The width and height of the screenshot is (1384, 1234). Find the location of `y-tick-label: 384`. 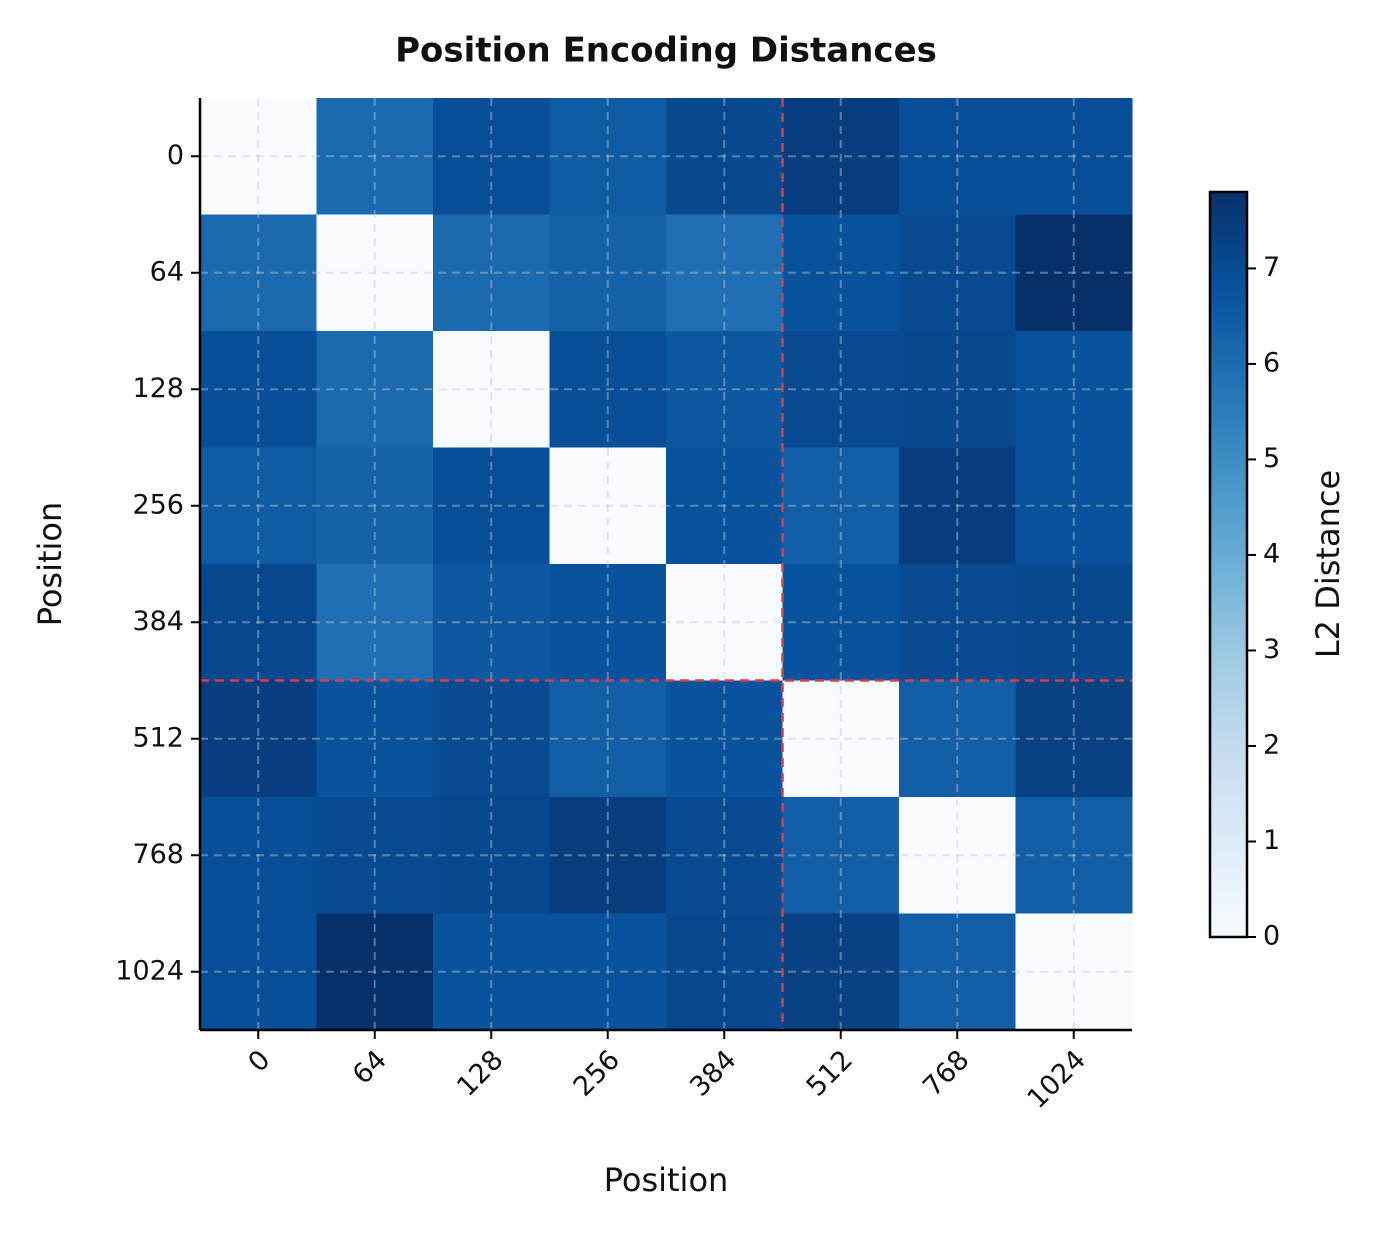

y-tick-label: 384 is located at coordinates (158, 621).